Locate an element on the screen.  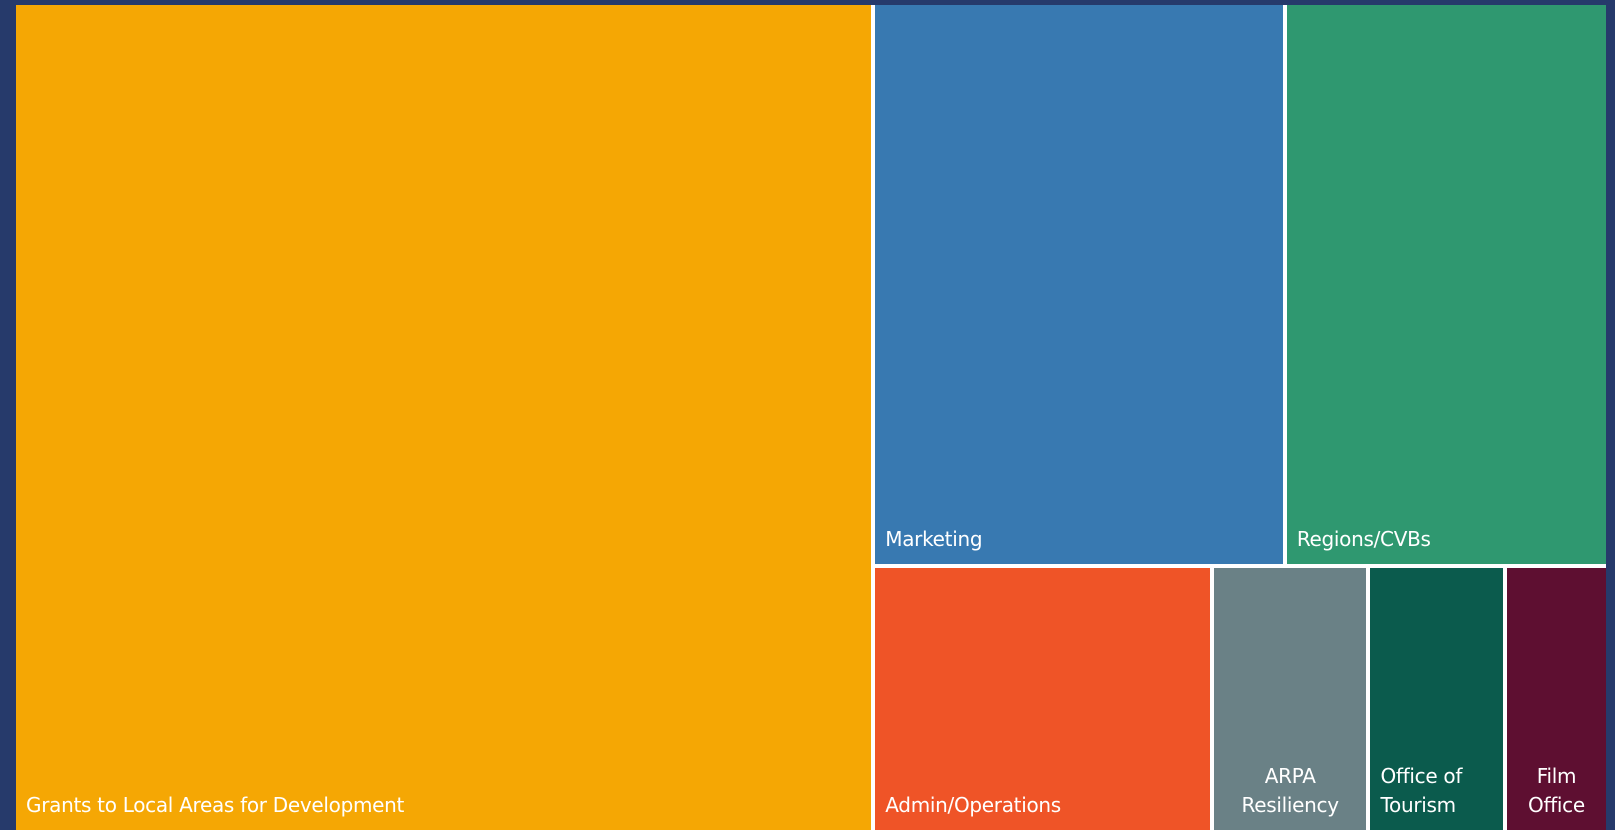
tile-label-arpa-resiliency: ARPA Resiliency is located at coordinates (1290, 790).